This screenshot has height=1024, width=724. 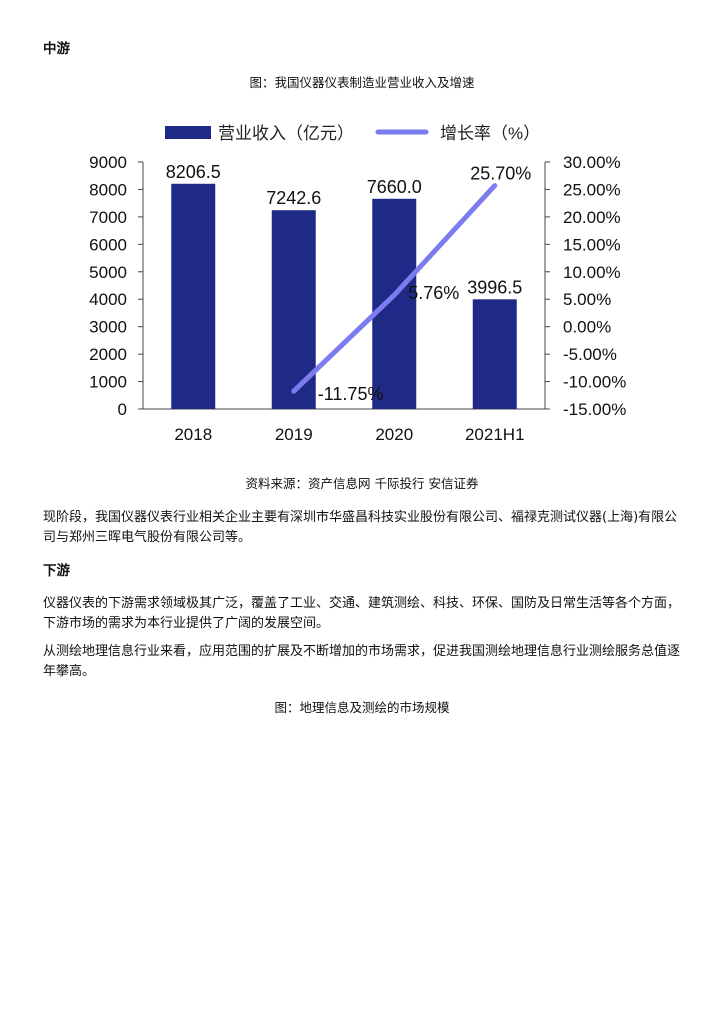 I want to click on growth-rate-label: 25.70%, so click(x=500, y=174).